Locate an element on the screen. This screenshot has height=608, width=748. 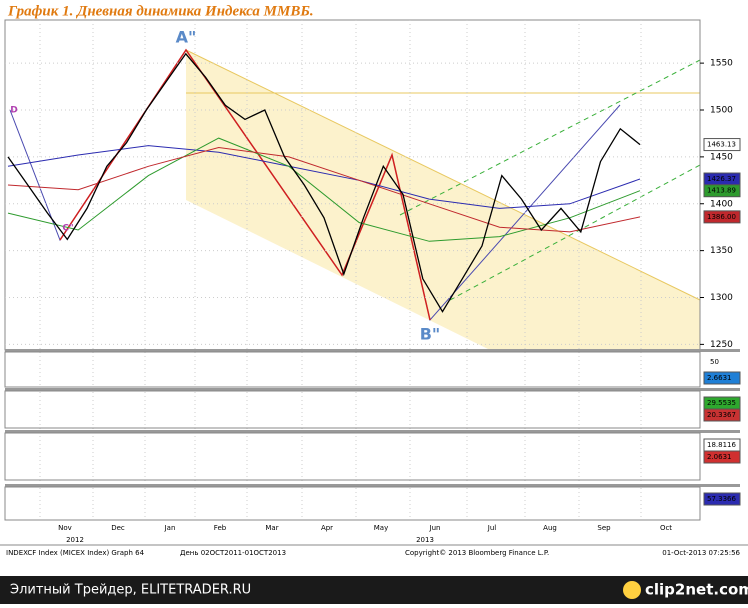
y-tick-label: 1300 is located at coordinates (721, 298).